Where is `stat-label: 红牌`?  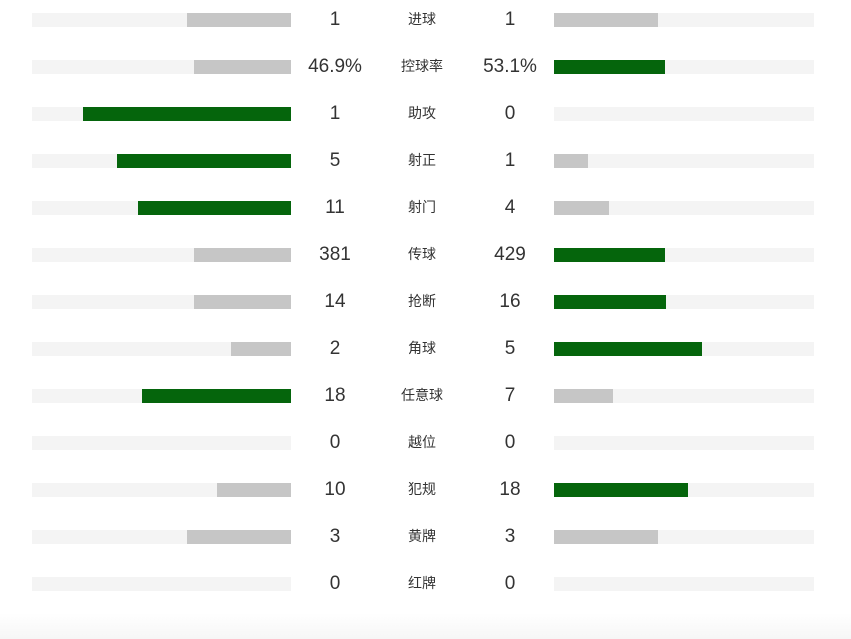 stat-label: 红牌 is located at coordinates (422, 584).